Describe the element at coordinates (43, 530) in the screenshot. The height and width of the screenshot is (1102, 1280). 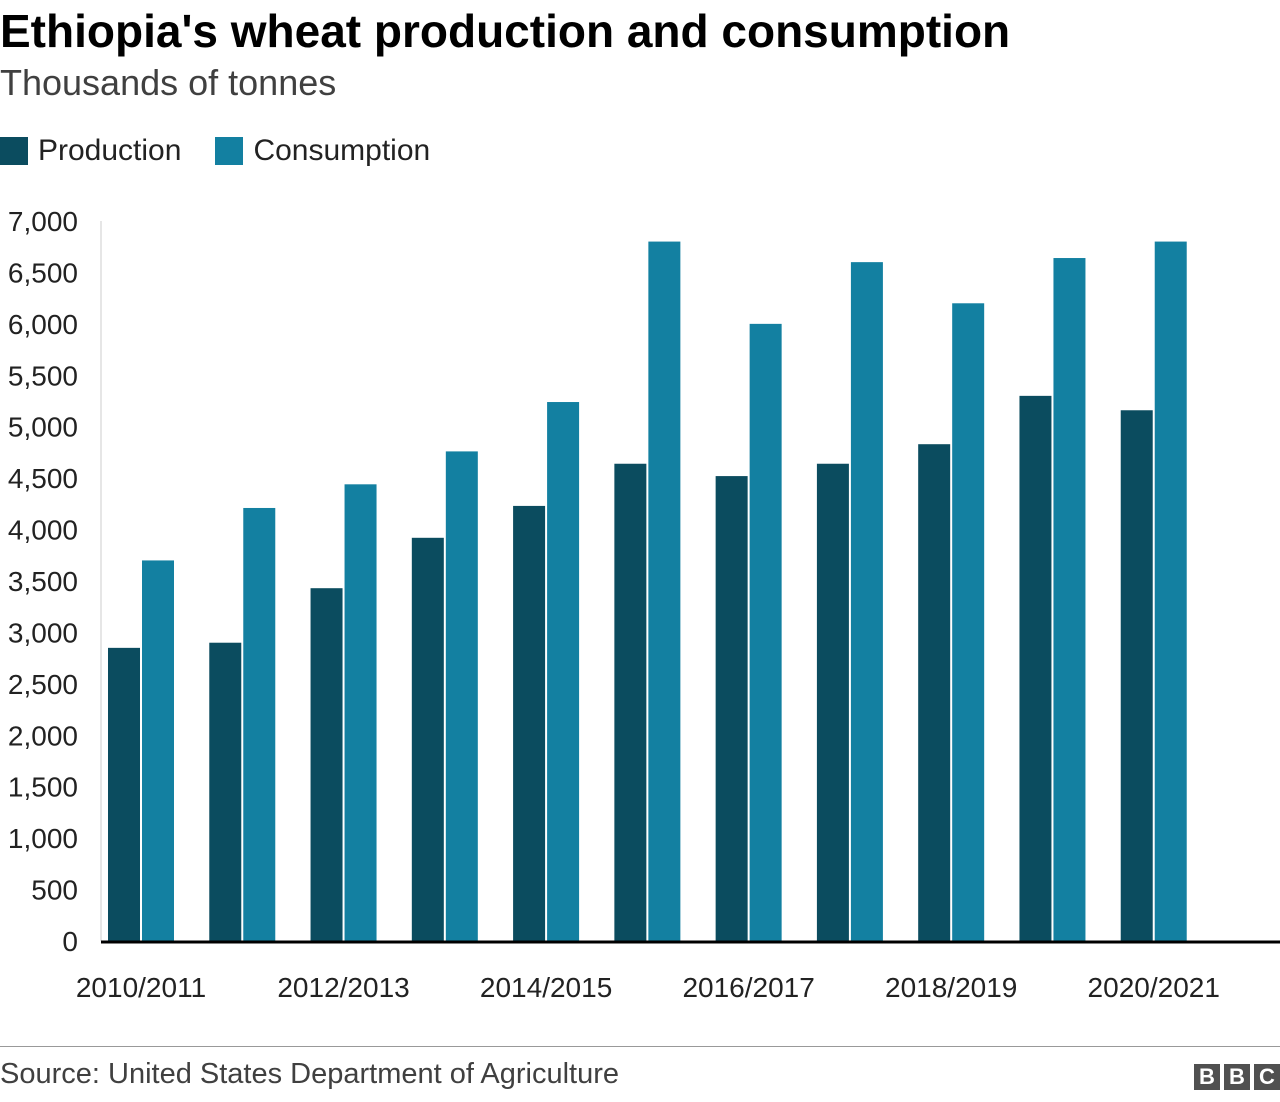
I see `y-tick-label: 4,000` at that location.